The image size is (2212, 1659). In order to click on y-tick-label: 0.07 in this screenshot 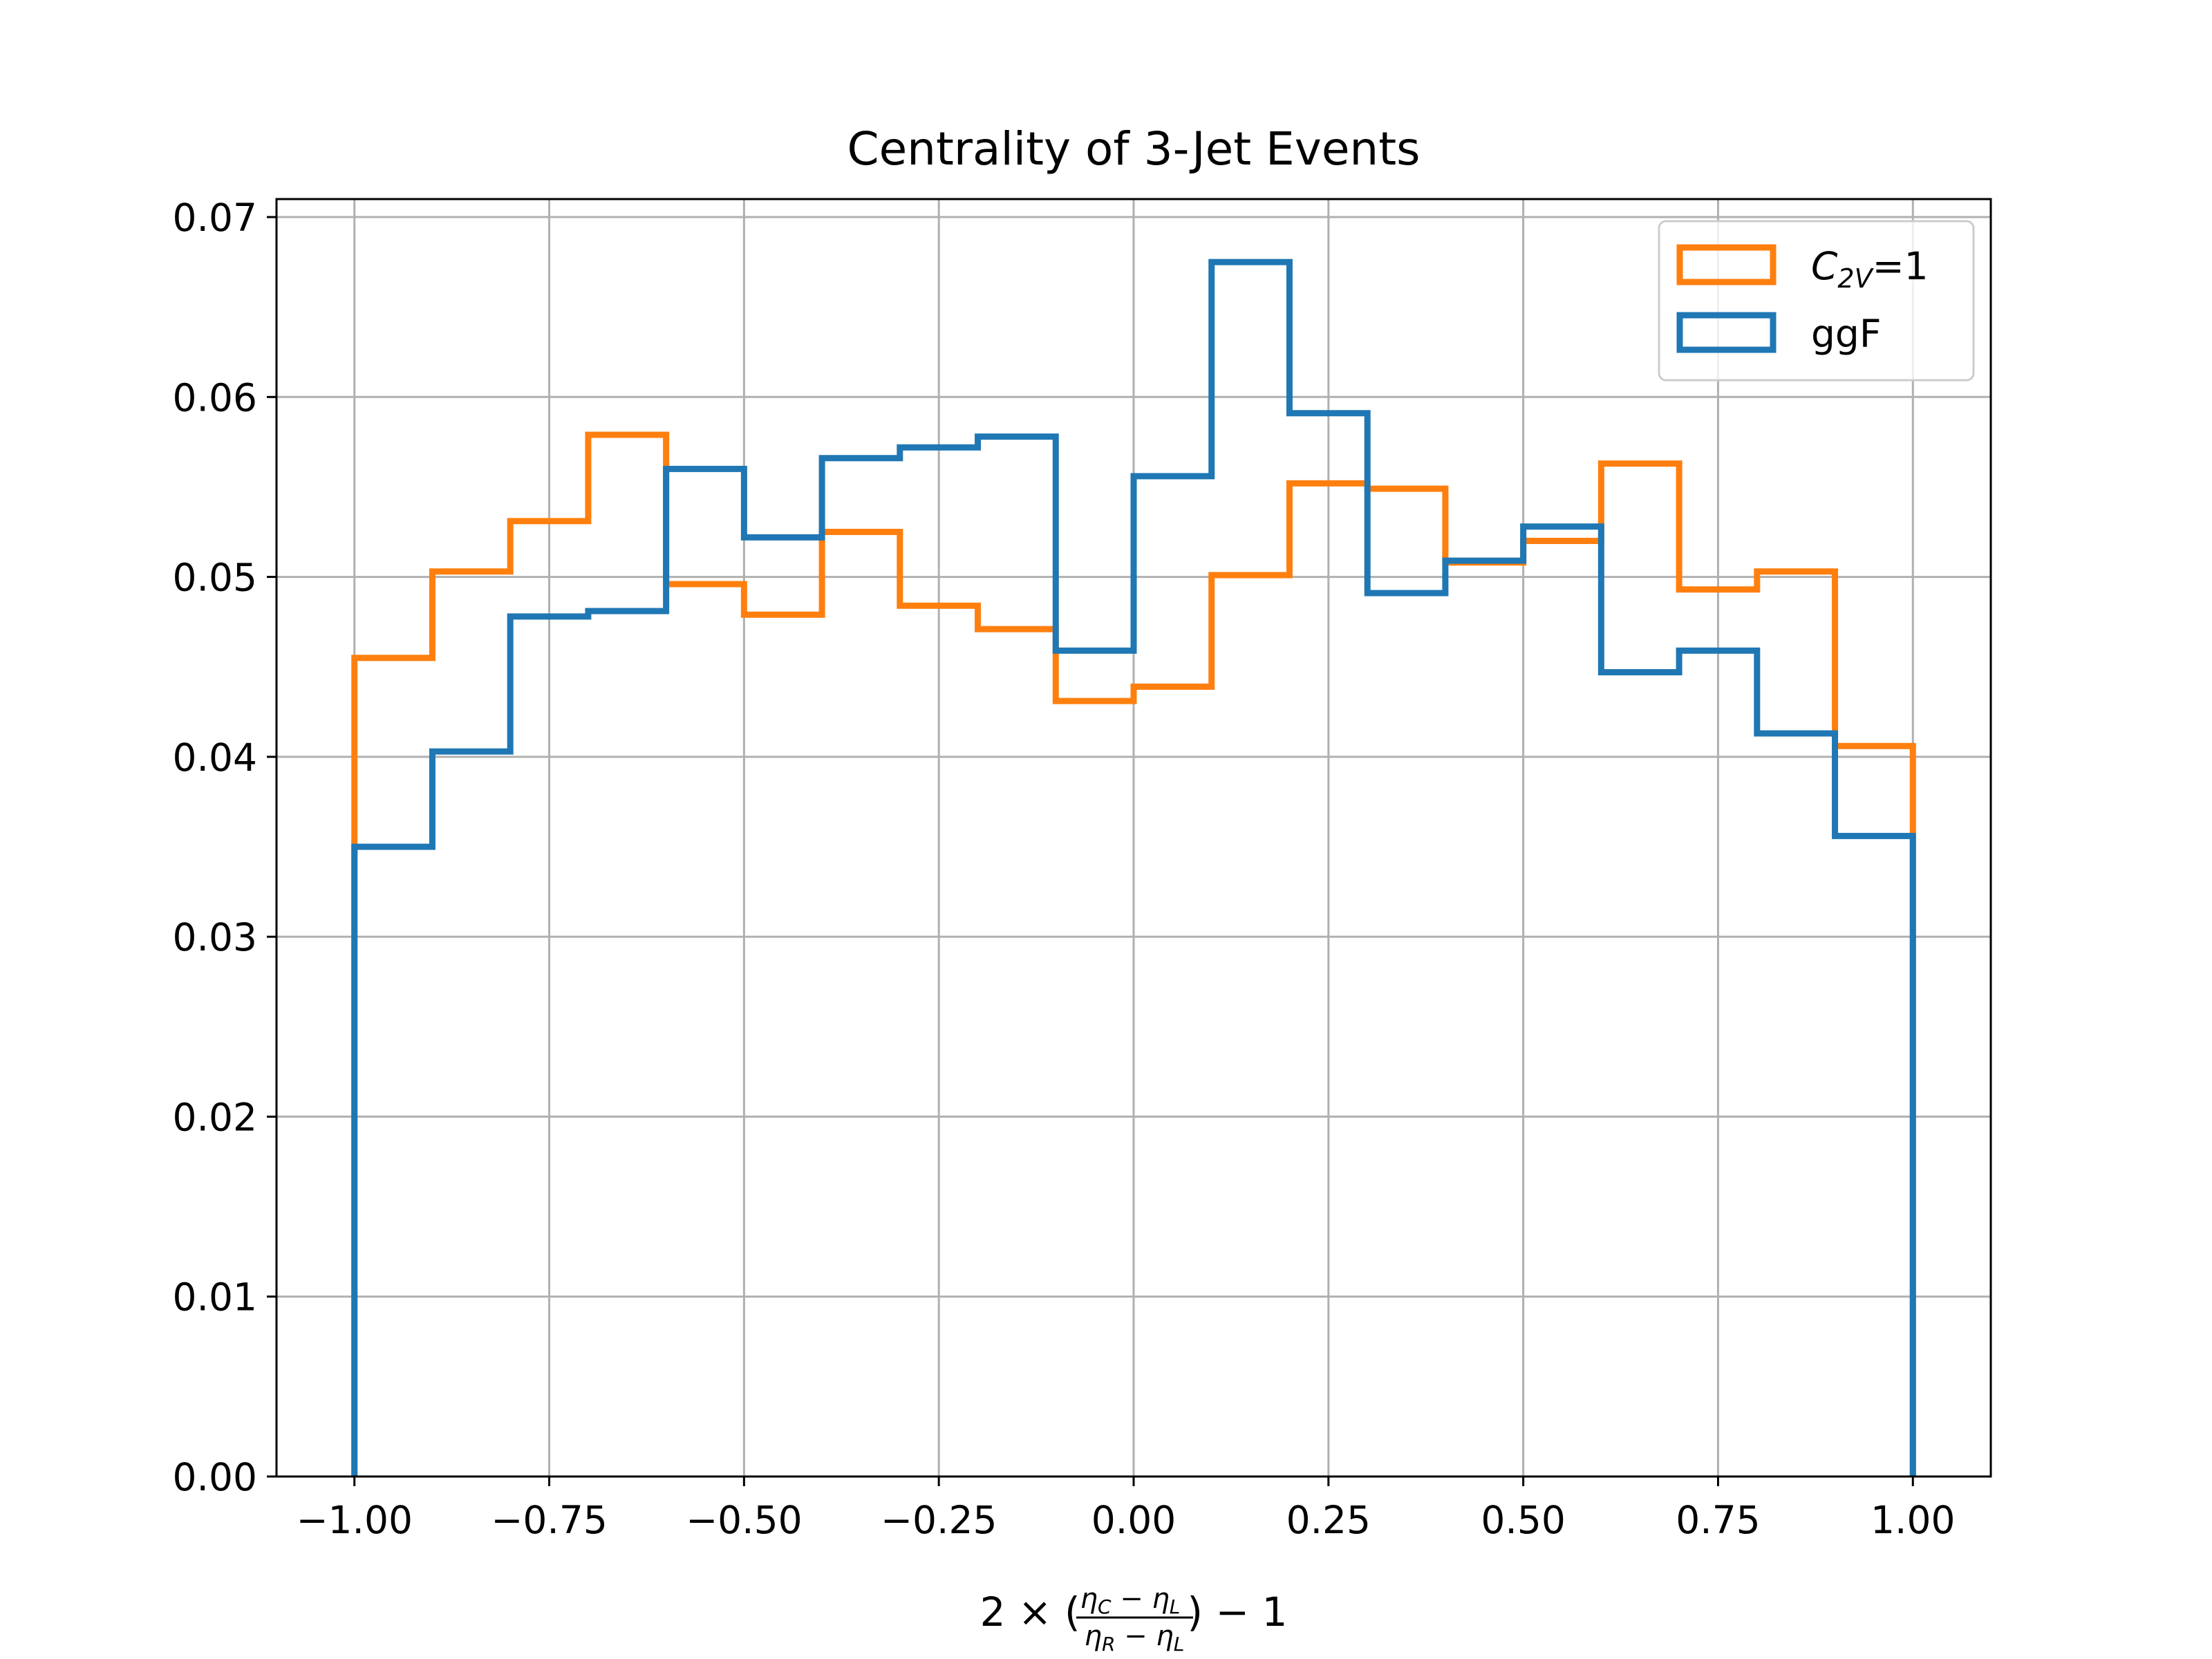, I will do `click(215, 218)`.